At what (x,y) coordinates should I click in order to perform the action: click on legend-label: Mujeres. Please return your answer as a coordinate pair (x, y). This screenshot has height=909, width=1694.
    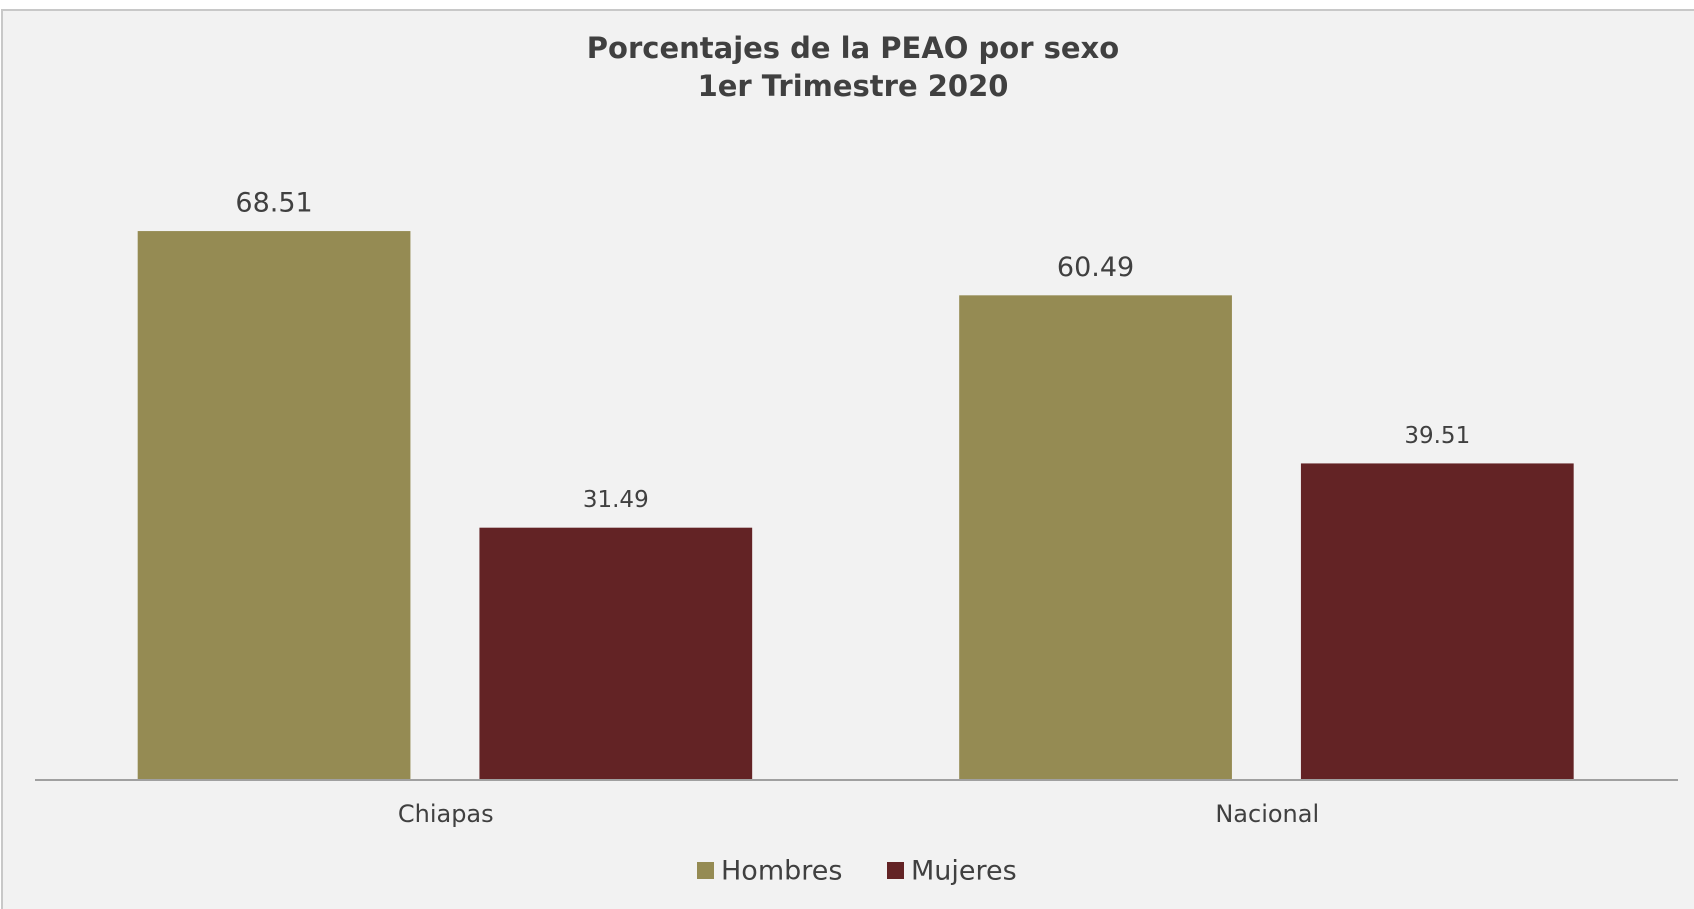
    Looking at the image, I should click on (964, 871).